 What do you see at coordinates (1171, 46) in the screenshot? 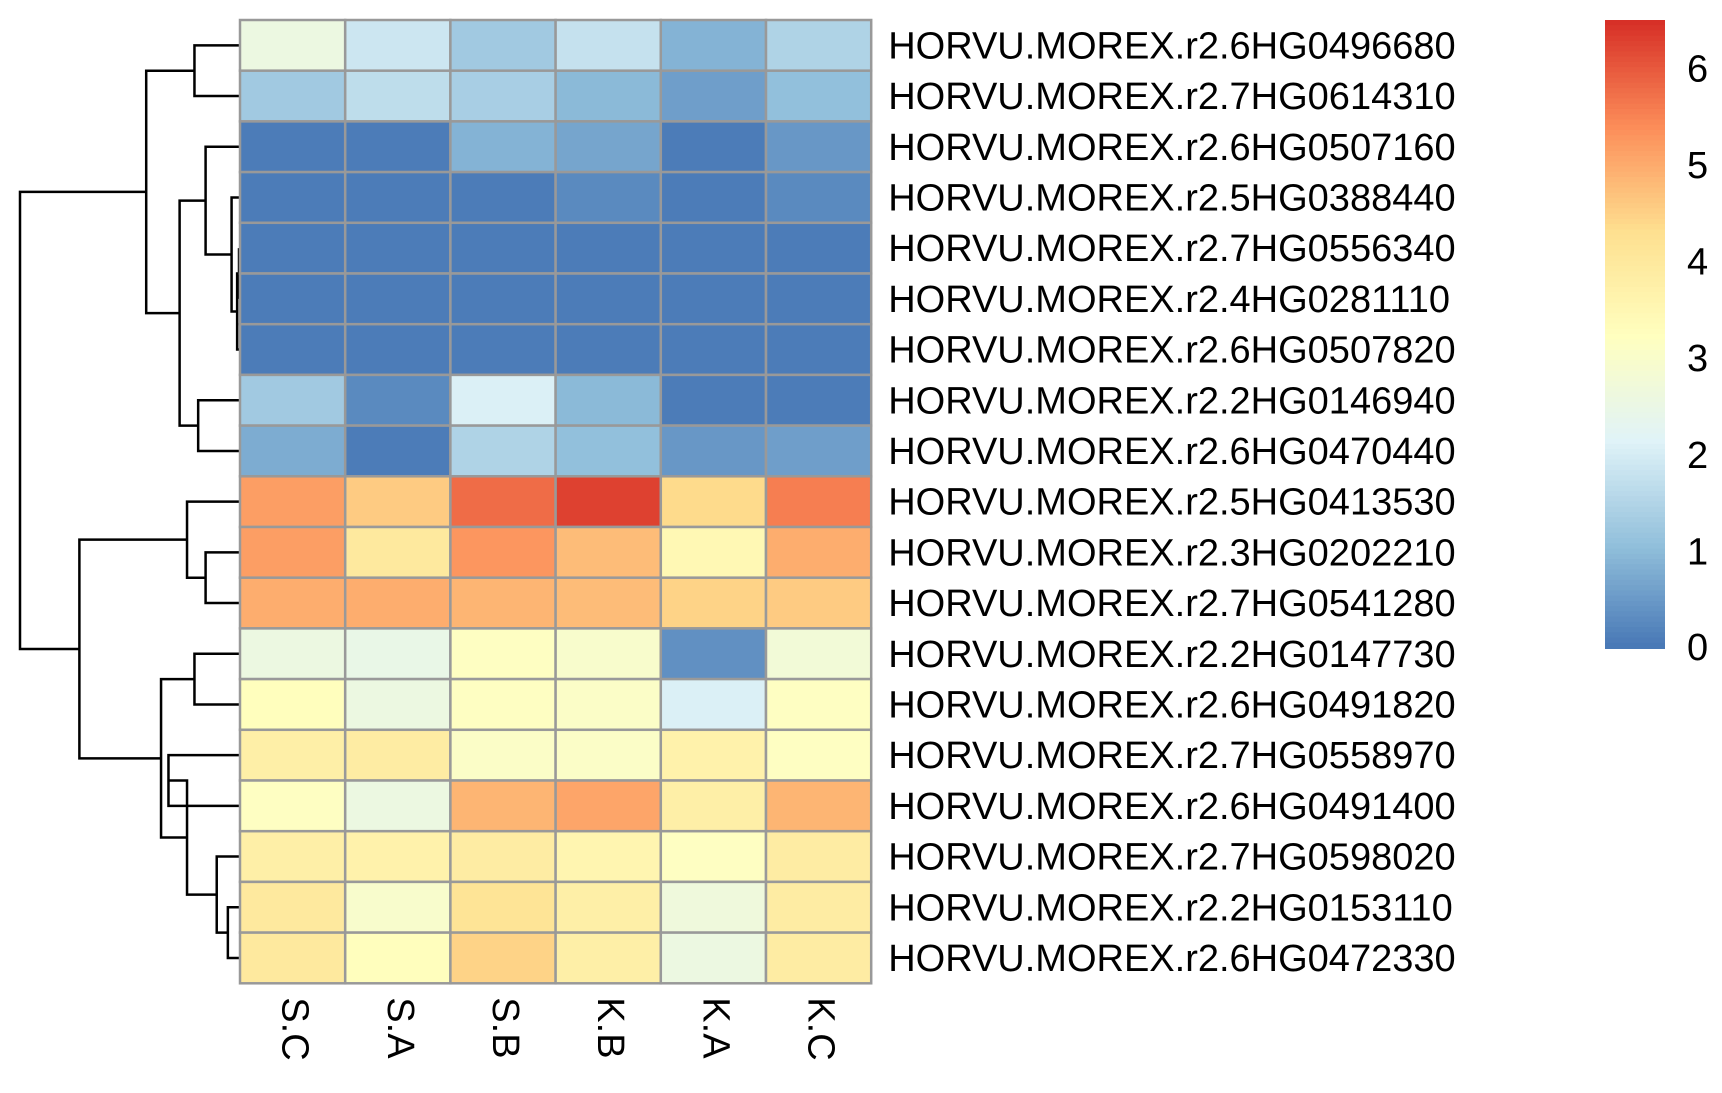
I see `row-label: HORVU.MOREX.r2.6HG0496680` at bounding box center [1171, 46].